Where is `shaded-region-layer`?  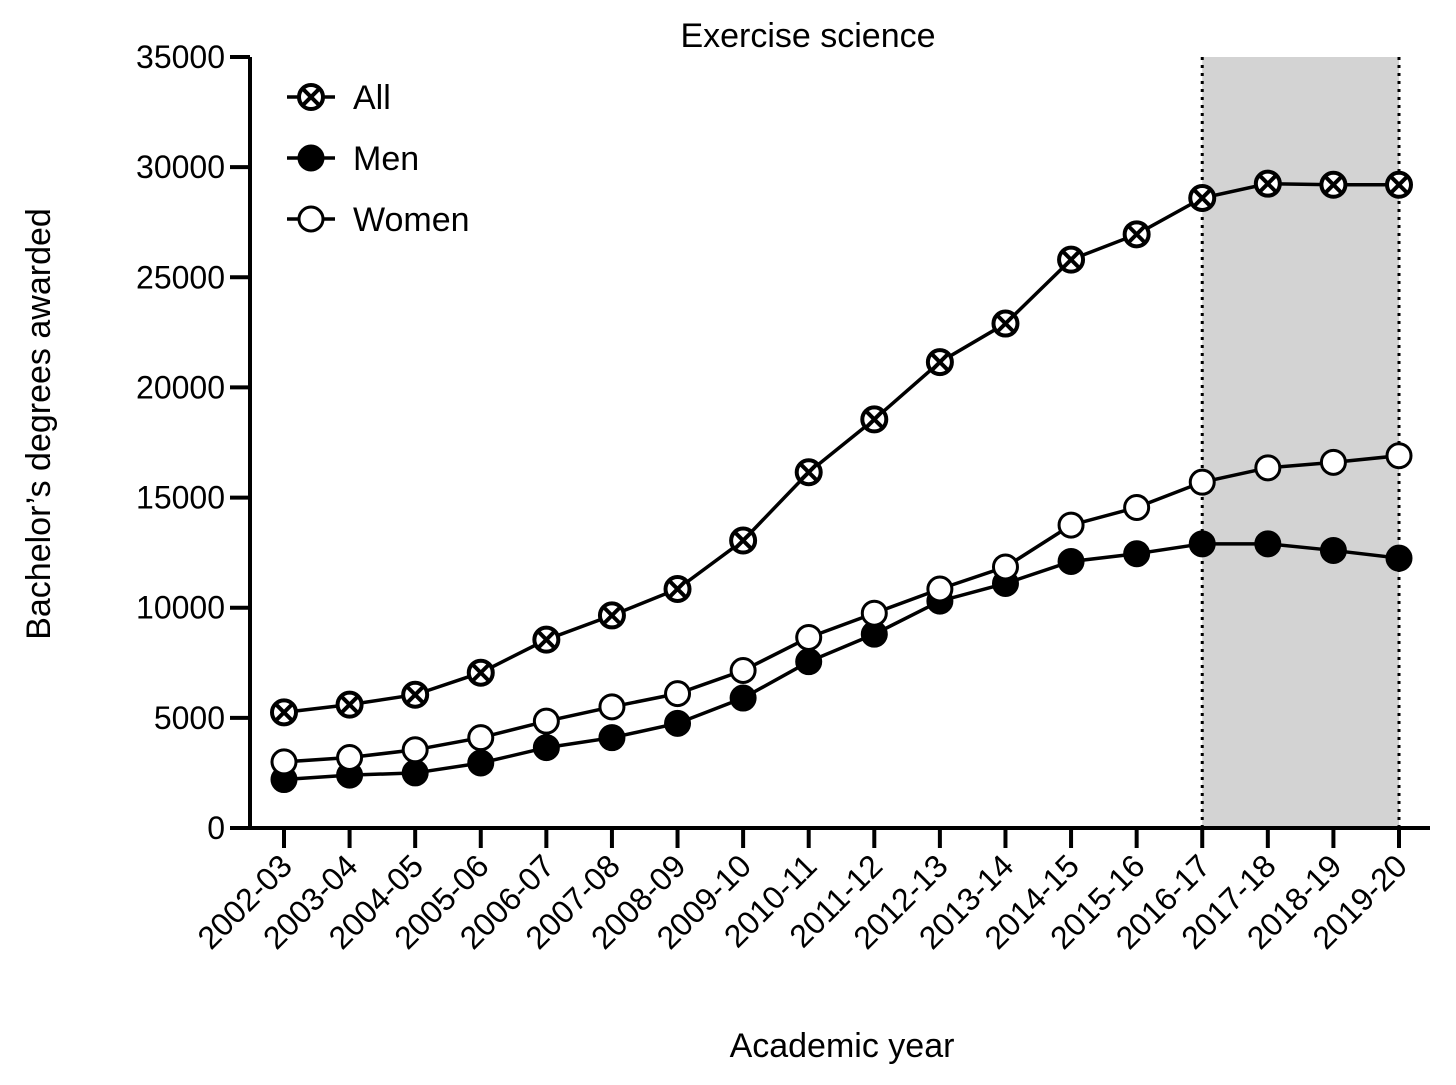 shaded-region-layer is located at coordinates (1300, 442).